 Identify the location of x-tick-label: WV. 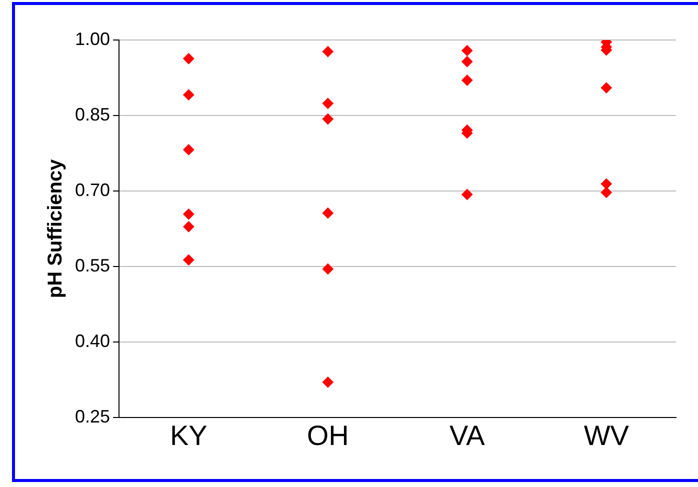
(607, 435).